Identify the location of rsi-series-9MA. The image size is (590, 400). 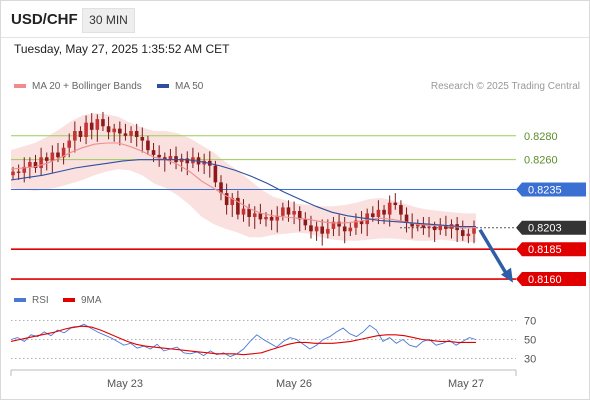
(243, 340).